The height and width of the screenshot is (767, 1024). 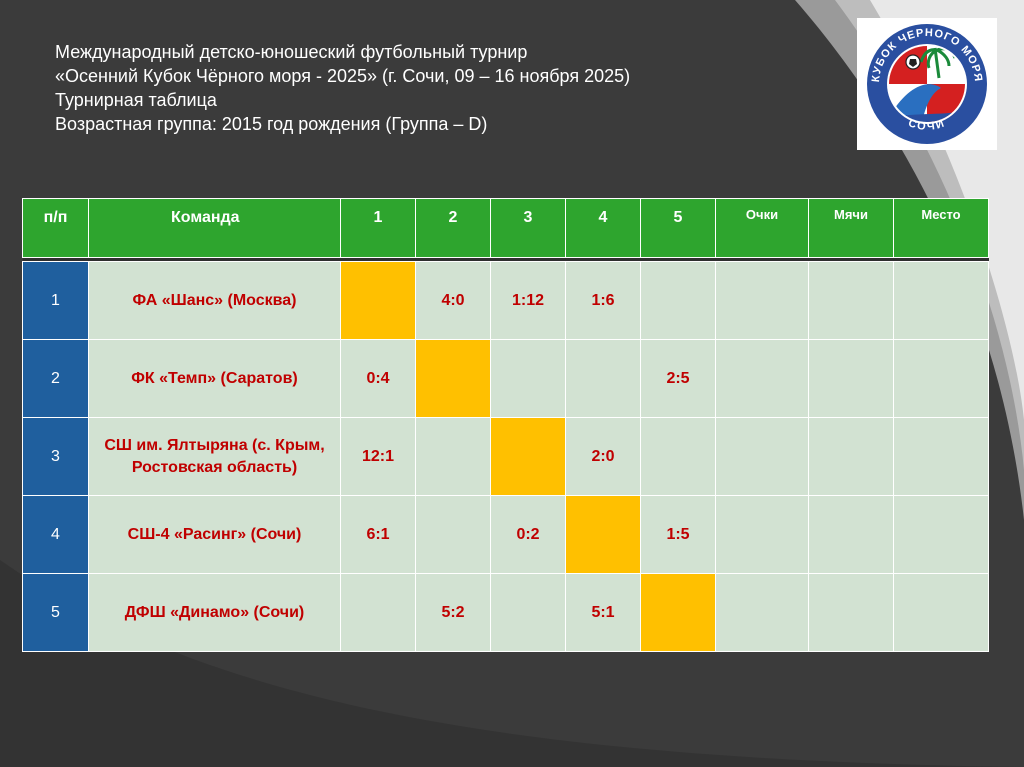 I want to click on table-row: 5 ДФШ «Динамо» (Сочи) 5:2 5:1, so click(x=505, y=612).